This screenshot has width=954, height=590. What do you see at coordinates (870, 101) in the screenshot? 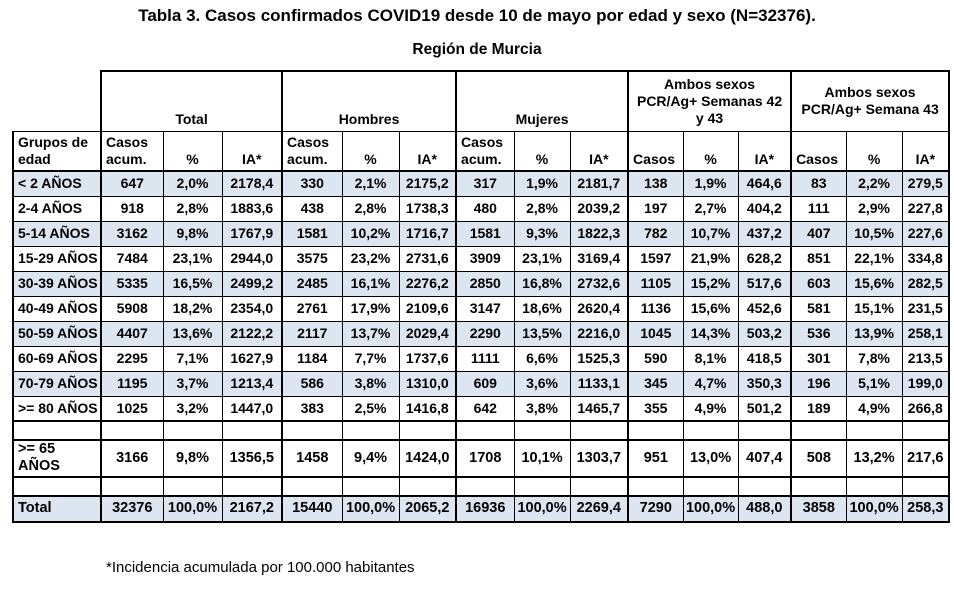
I see `group-header-ambos-semana-43: Ambos sexos PCR/Ag+ Semana 43` at bounding box center [870, 101].